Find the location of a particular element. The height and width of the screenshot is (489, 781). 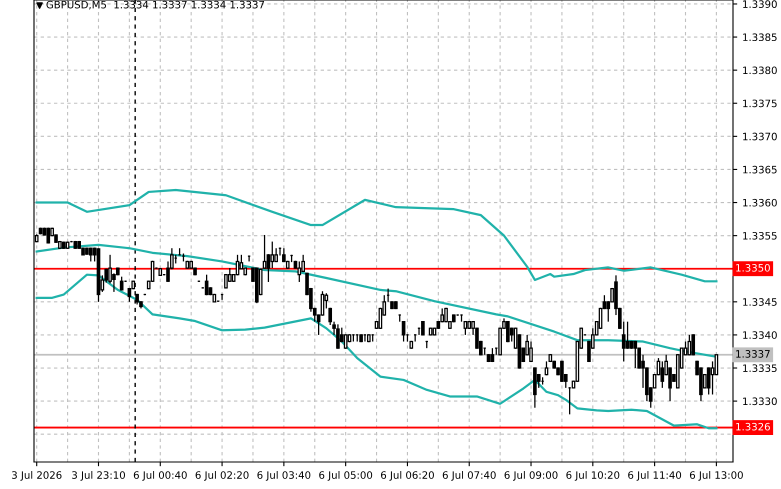

y-tick-label: 1.3390 is located at coordinates (760, 4).